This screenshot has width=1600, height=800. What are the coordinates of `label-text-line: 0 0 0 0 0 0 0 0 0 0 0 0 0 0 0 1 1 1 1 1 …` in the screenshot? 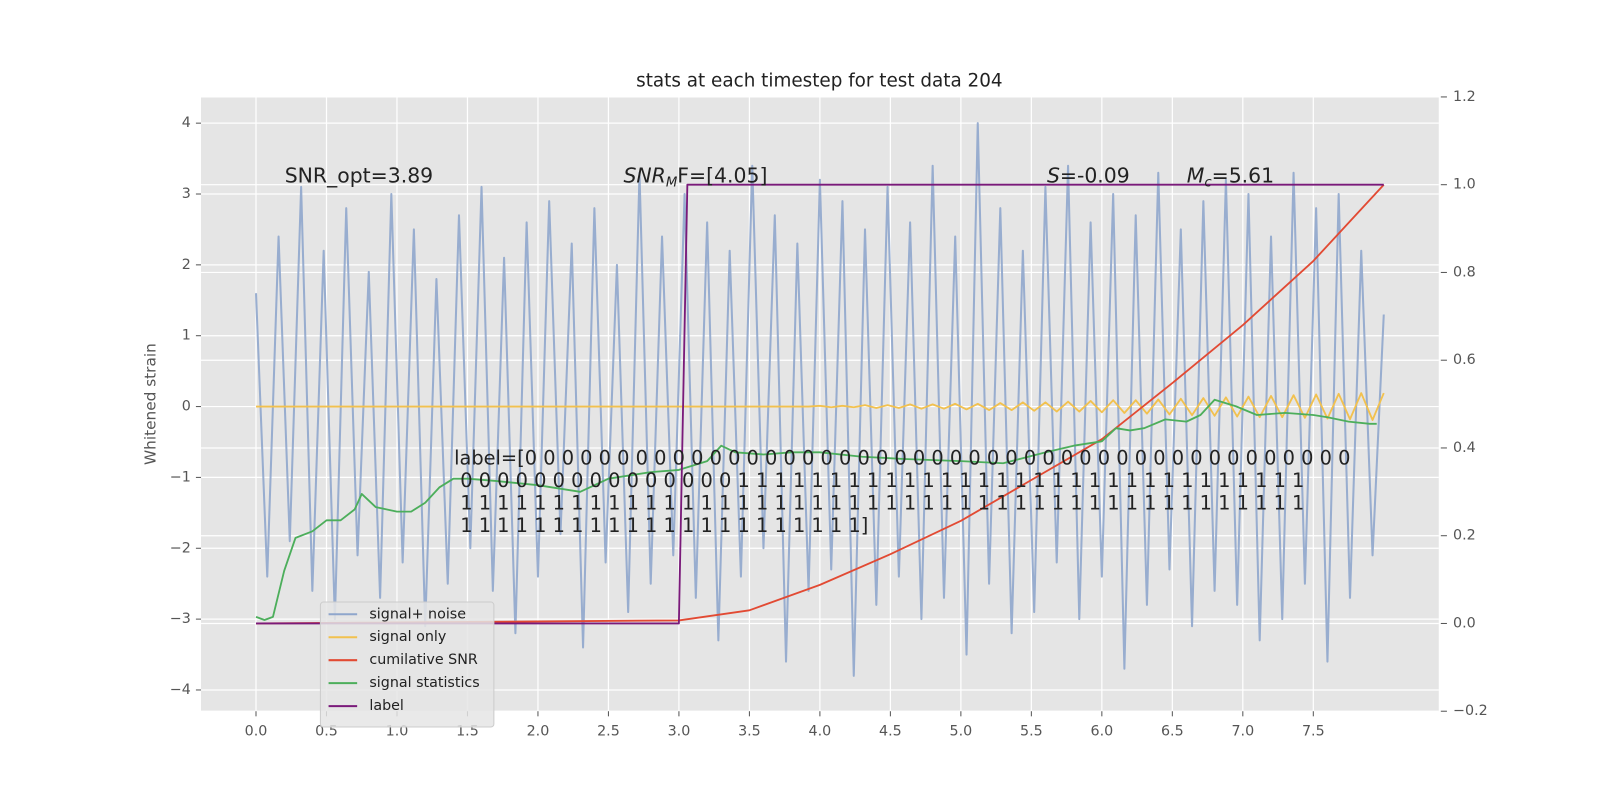 It's located at (882, 480).